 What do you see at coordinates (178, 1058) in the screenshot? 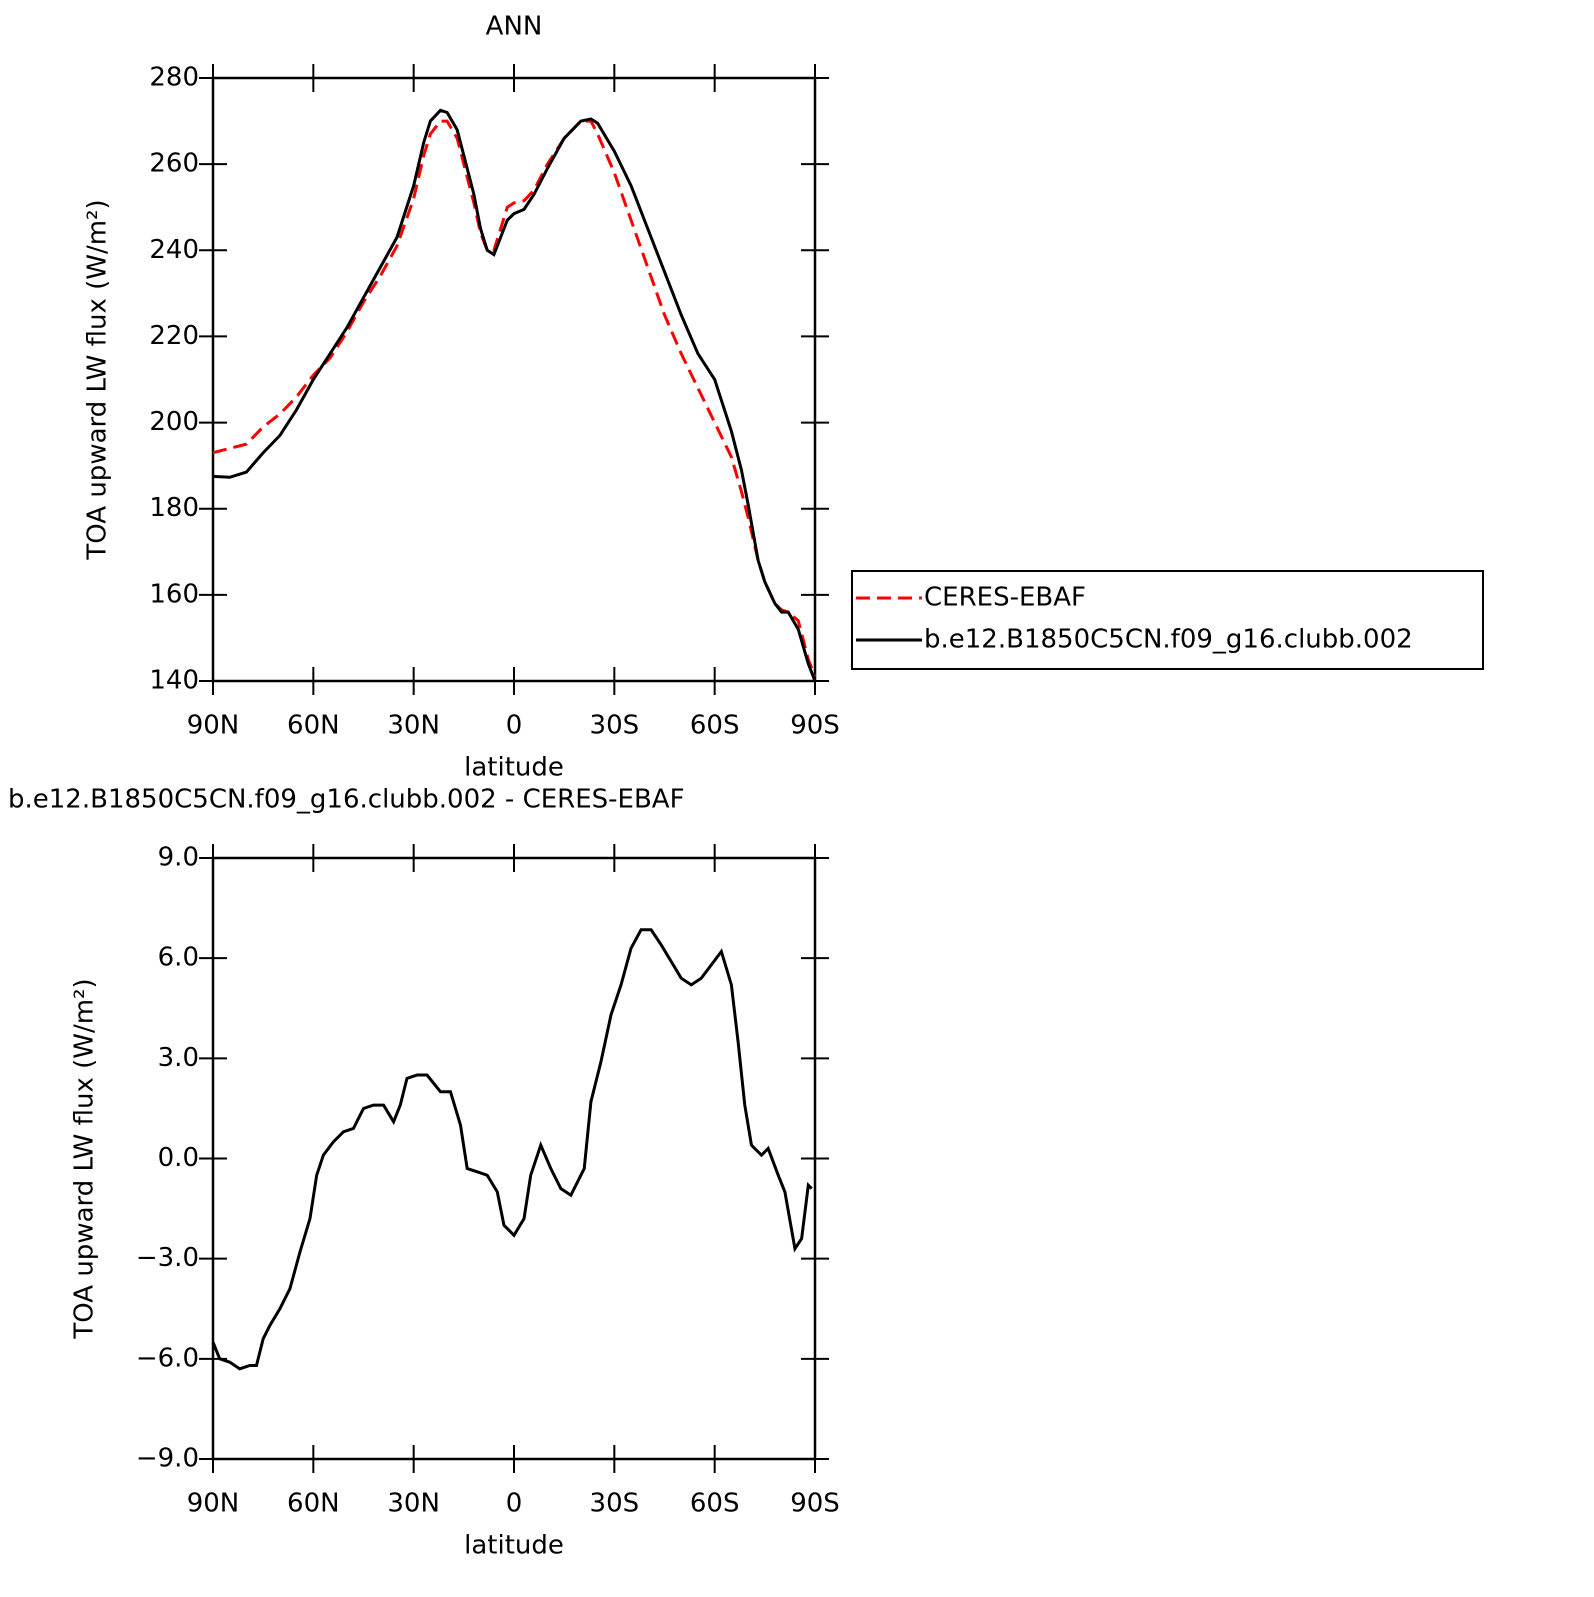
I see `y-tick-label: 3.0` at bounding box center [178, 1058].